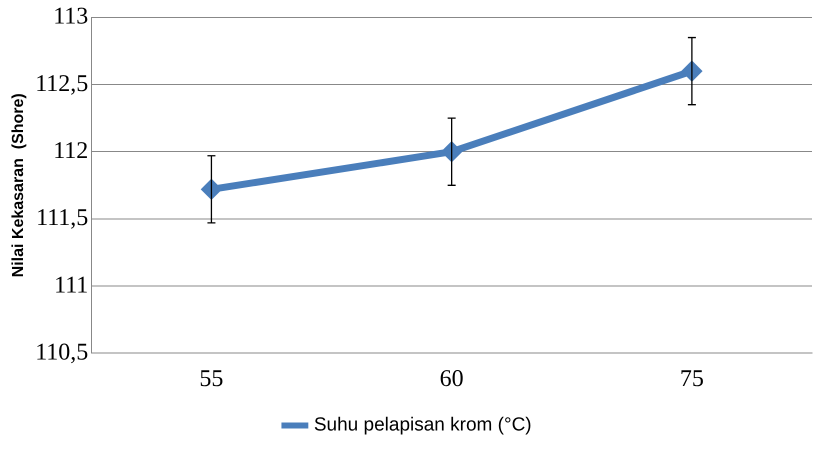 The width and height of the screenshot is (837, 450). Describe the element at coordinates (211, 379) in the screenshot. I see `x-tick-label: 55` at that location.